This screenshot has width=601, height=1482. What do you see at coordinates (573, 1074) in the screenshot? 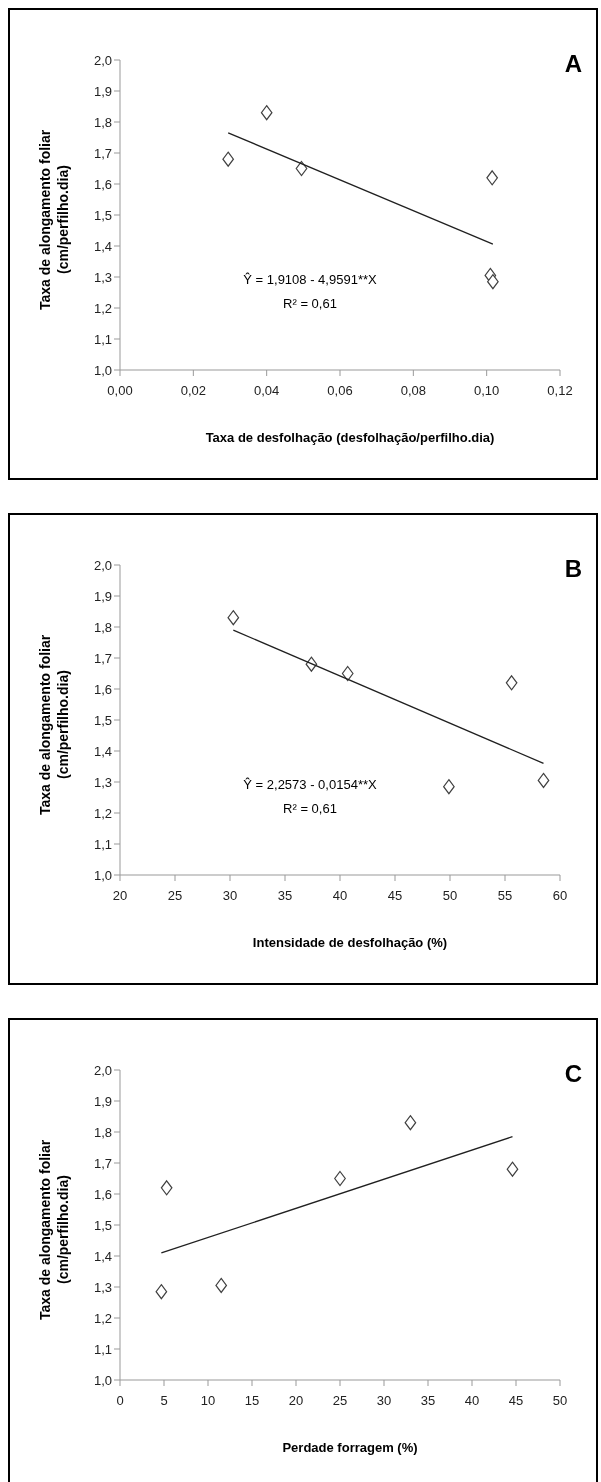
I see `text: C` at bounding box center [573, 1074].